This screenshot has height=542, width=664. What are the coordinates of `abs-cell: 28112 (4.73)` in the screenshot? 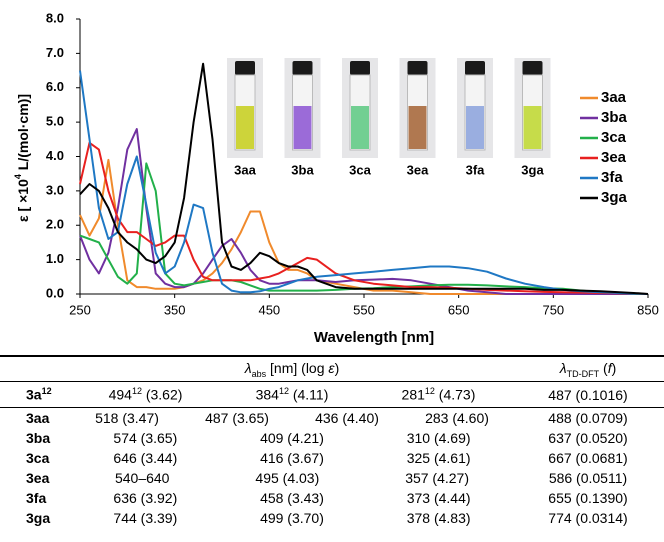 It's located at (439, 394).